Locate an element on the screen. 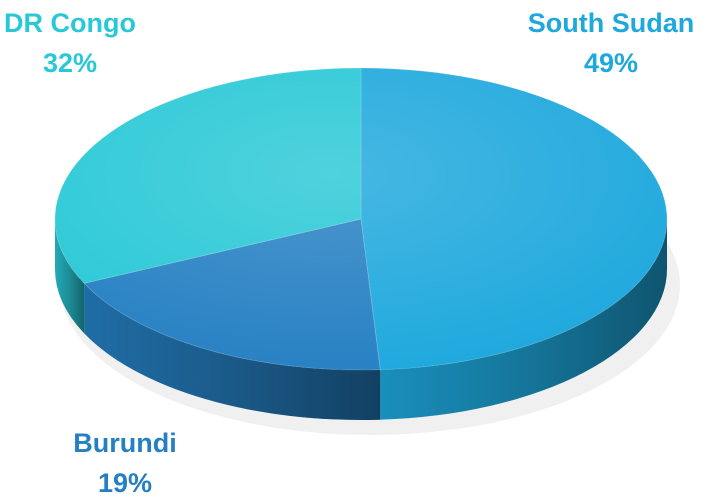 The image size is (713, 502). slice-label: South Sudan is located at coordinates (611, 23).